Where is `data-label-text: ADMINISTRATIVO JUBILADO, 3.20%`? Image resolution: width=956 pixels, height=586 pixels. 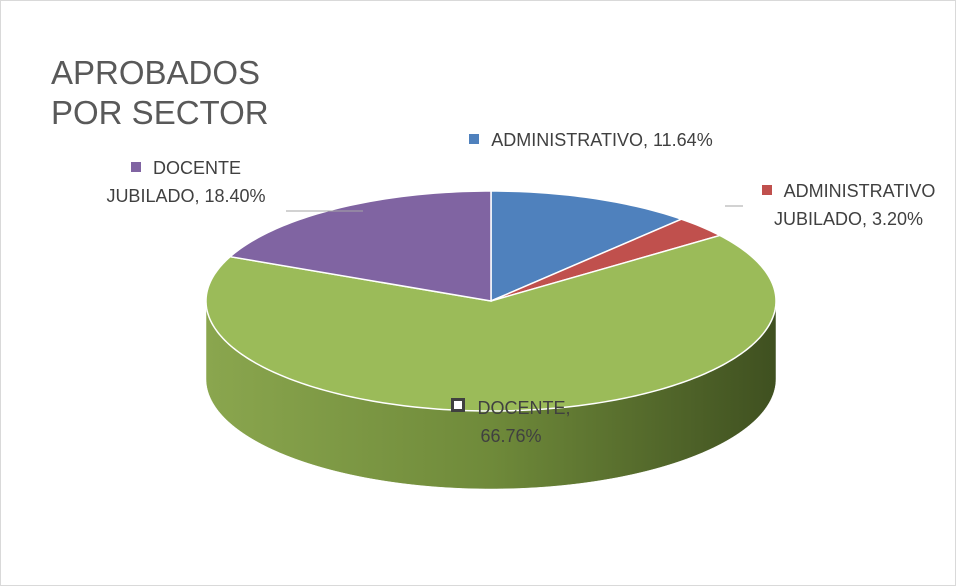 data-label-text: ADMINISTRATIVO JUBILADO, 3.20% is located at coordinates (848, 205).